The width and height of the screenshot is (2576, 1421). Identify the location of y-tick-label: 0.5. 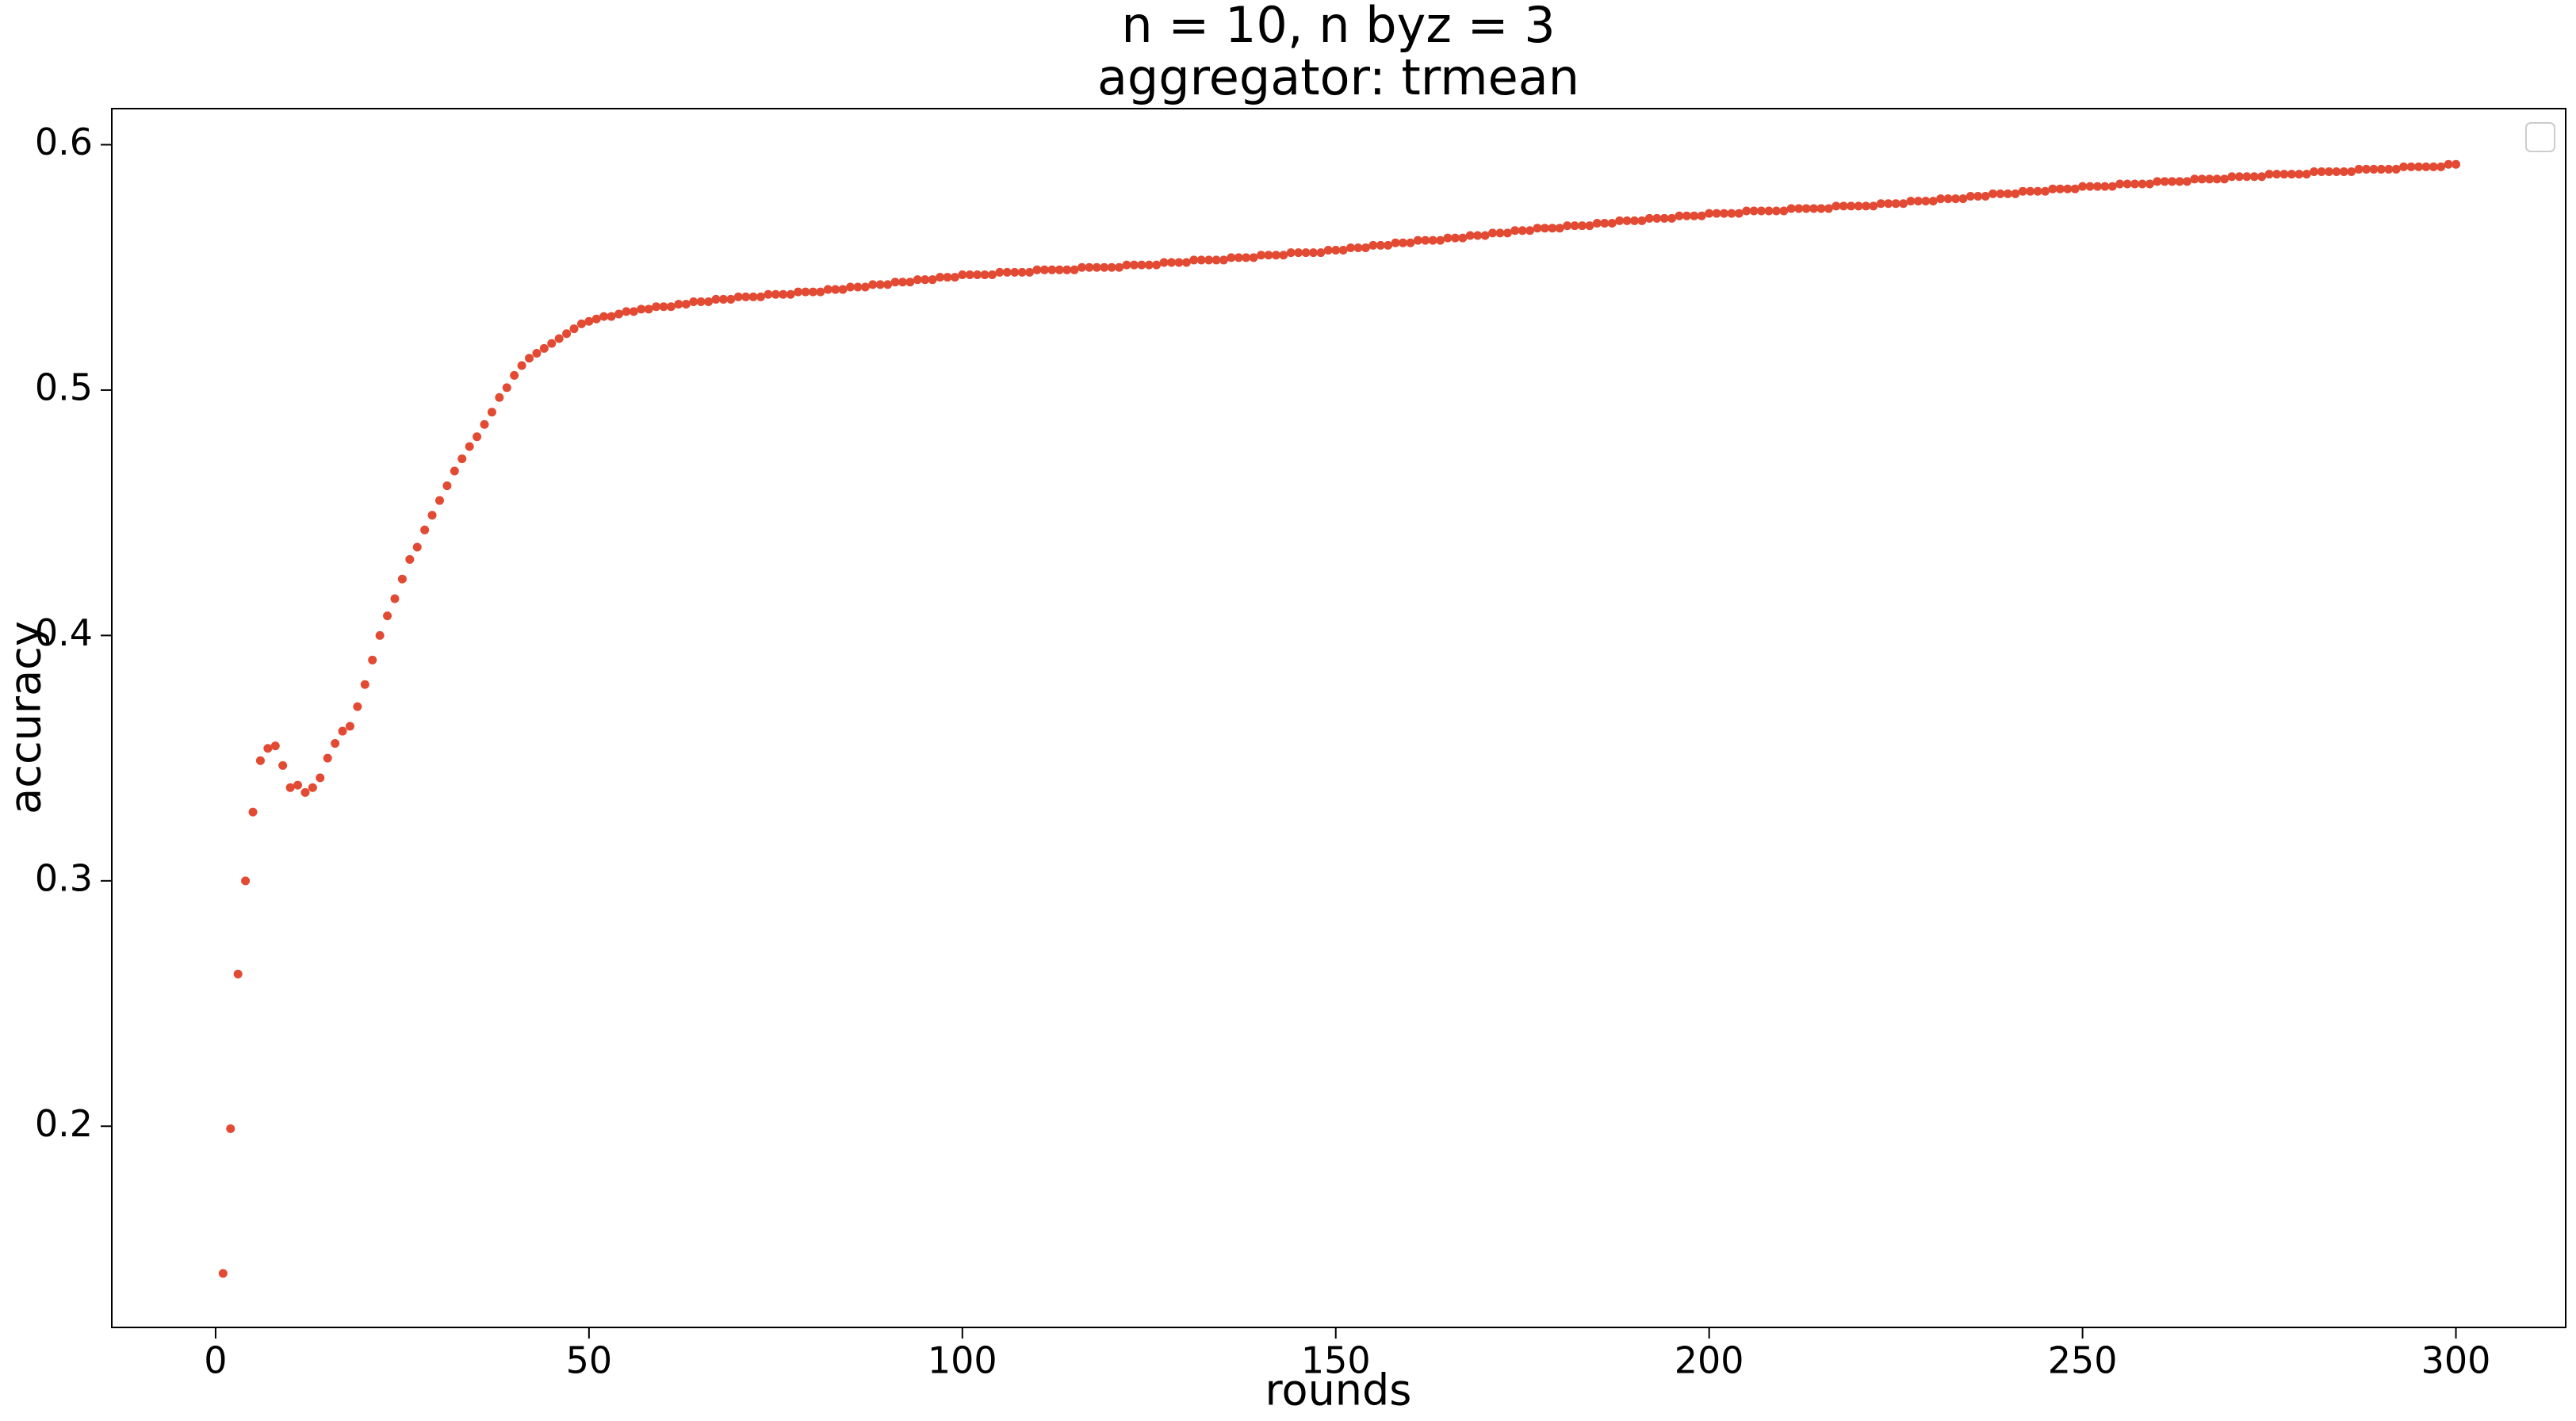
(64, 387).